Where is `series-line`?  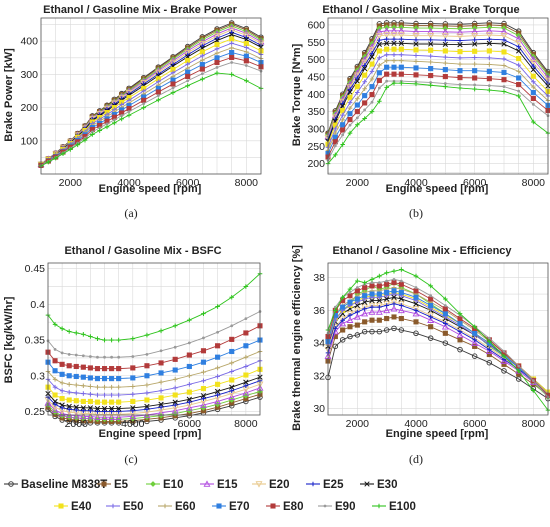
series-line is located at coordinates (151, 109).